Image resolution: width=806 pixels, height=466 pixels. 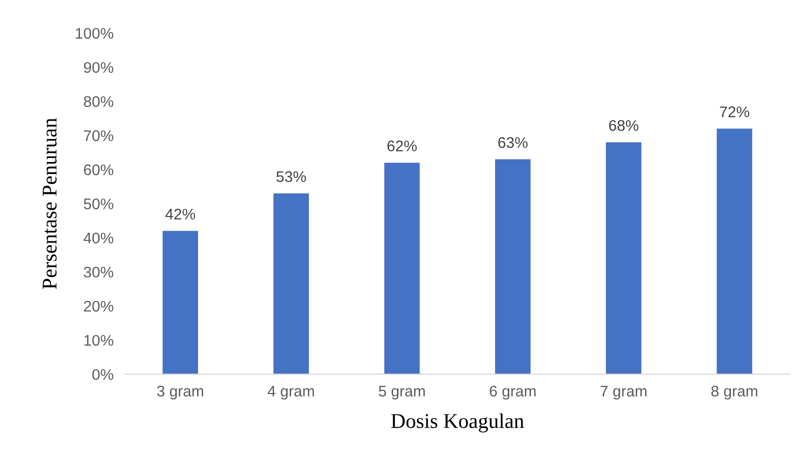 What do you see at coordinates (623, 393) in the screenshot?
I see `x-tick-label: 7 gram` at bounding box center [623, 393].